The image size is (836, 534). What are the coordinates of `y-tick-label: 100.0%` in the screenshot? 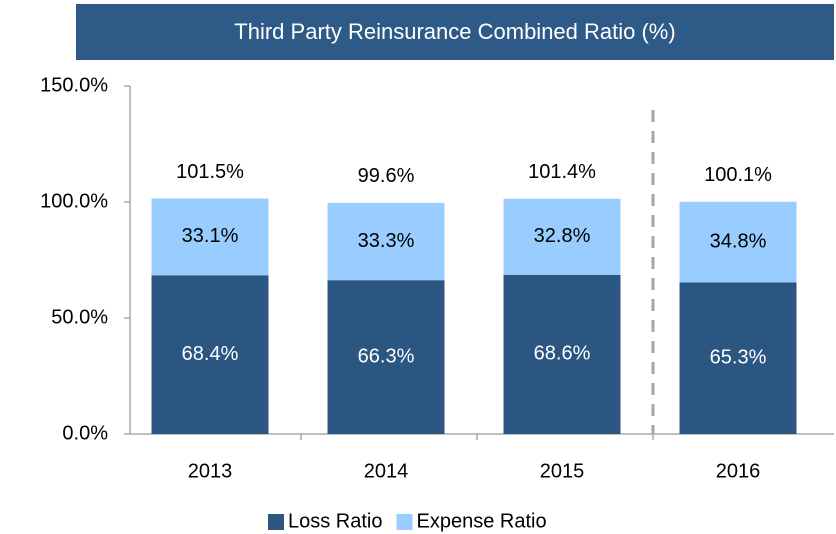 It's located at (74, 201).